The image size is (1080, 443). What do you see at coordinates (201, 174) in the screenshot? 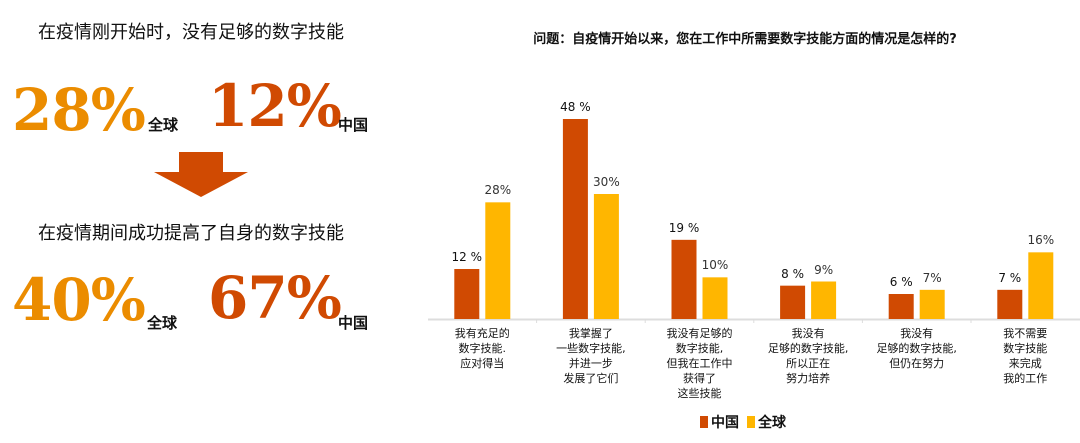
I see `arrow-down-icon` at bounding box center [201, 174].